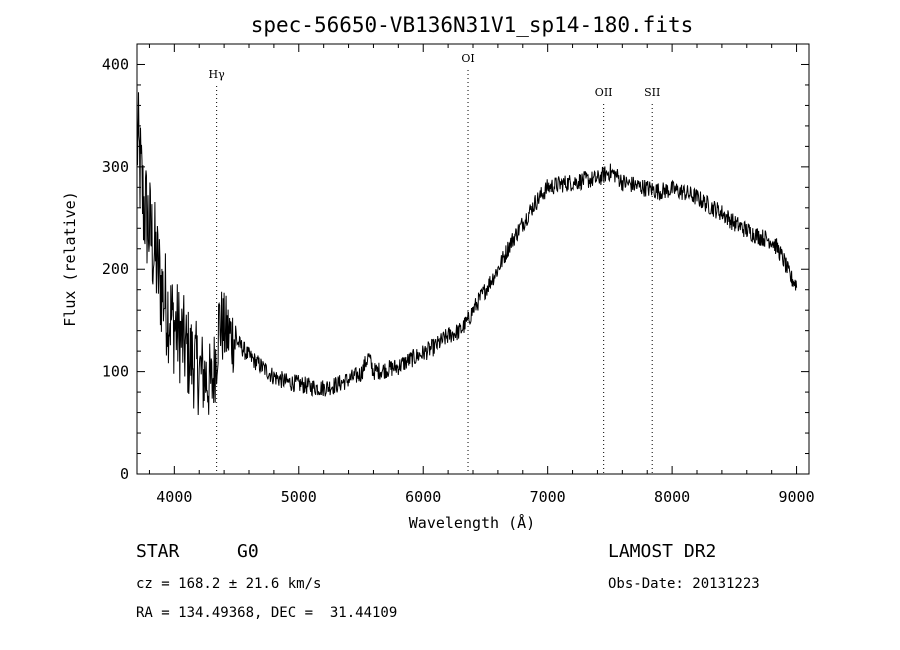 The height and width of the screenshot is (650, 900). What do you see at coordinates (115, 167) in the screenshot?
I see `y-tick-label: 300` at bounding box center [115, 167].